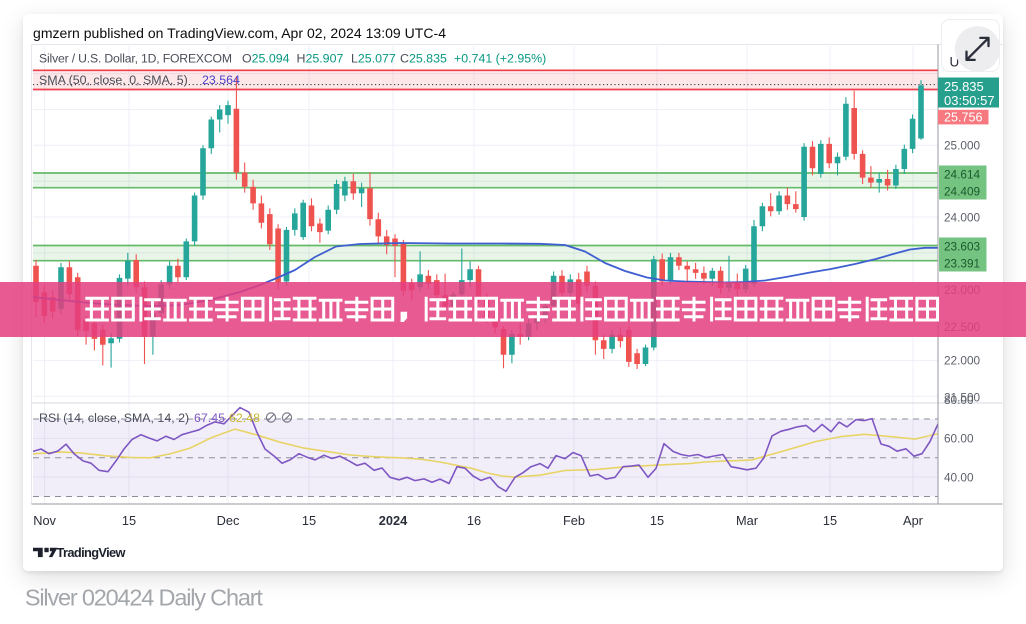  Describe the element at coordinates (959, 400) in the screenshot. I see `svg-text: 80.00` at that location.